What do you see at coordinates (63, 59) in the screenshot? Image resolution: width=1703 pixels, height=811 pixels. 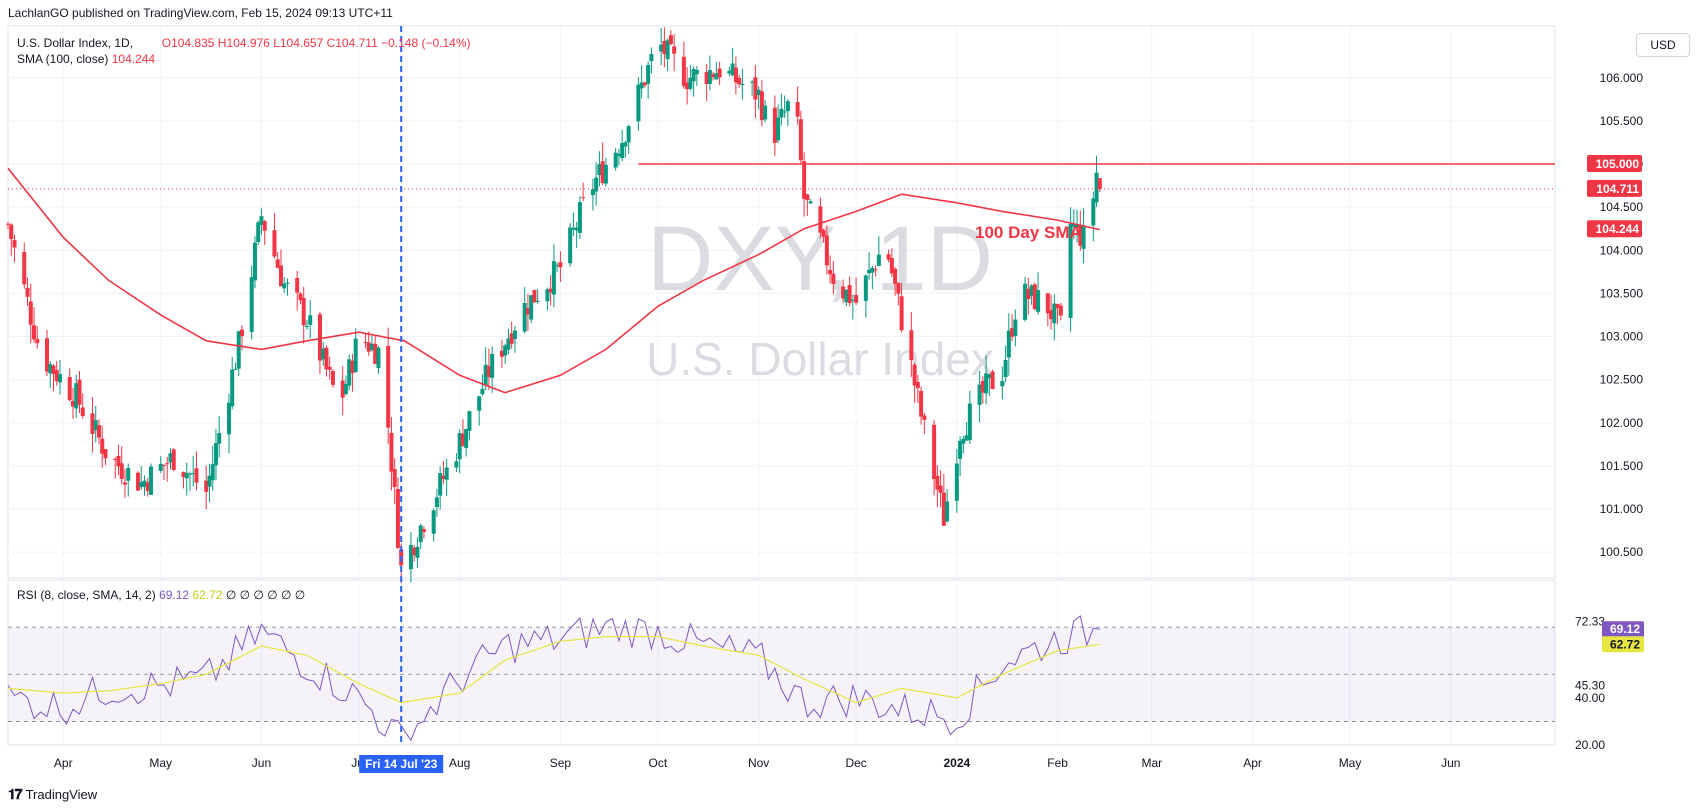 I see `legend-sma-label: SMA (100, close)` at bounding box center [63, 59].